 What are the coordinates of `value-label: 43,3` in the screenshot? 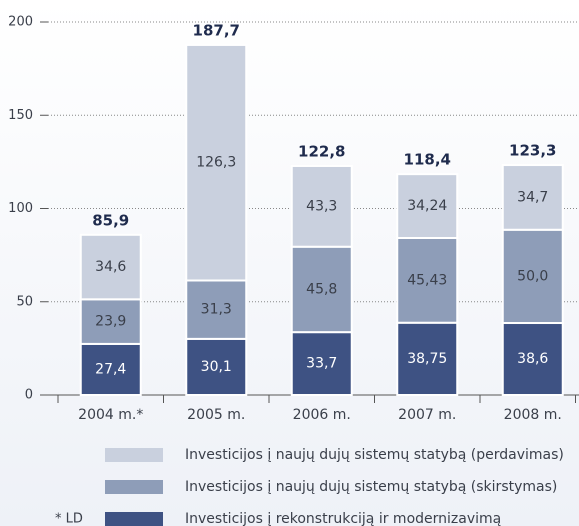 It's located at (321, 206).